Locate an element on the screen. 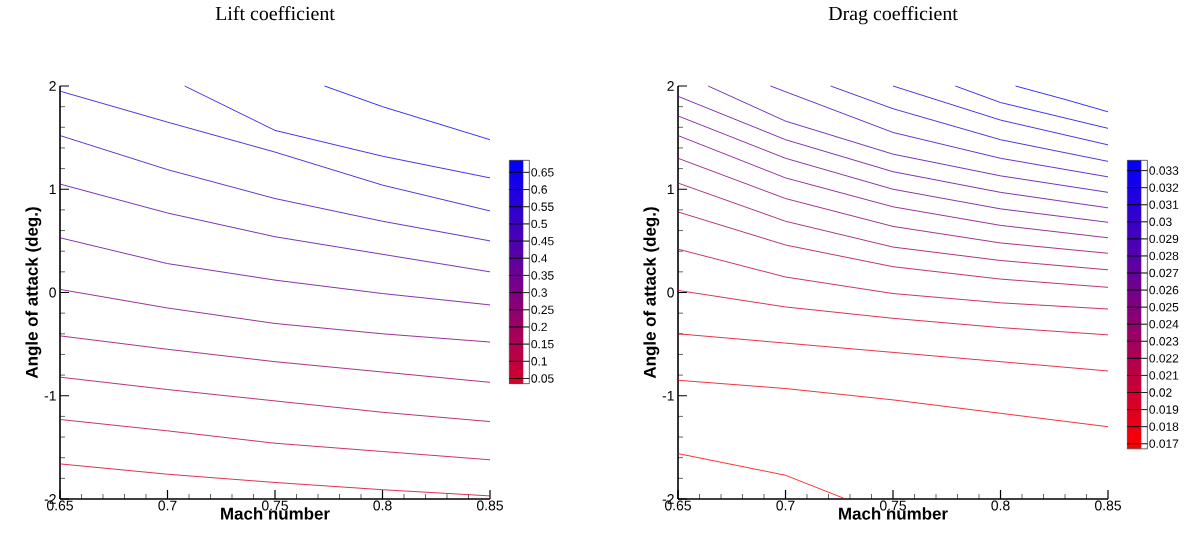  color-bar-label: 0.022 is located at coordinates (1164, 358).